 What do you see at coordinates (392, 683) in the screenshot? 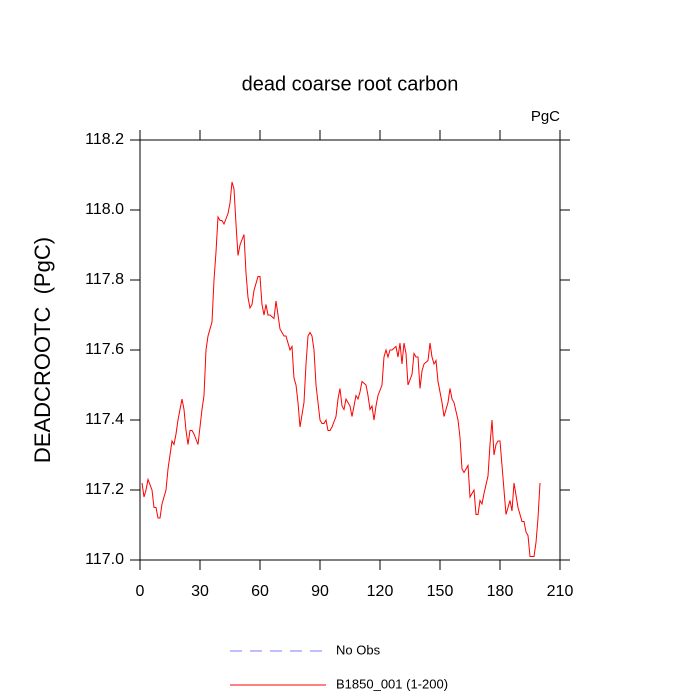
I see `legend-label: B1850_001 (1-200)` at bounding box center [392, 683].